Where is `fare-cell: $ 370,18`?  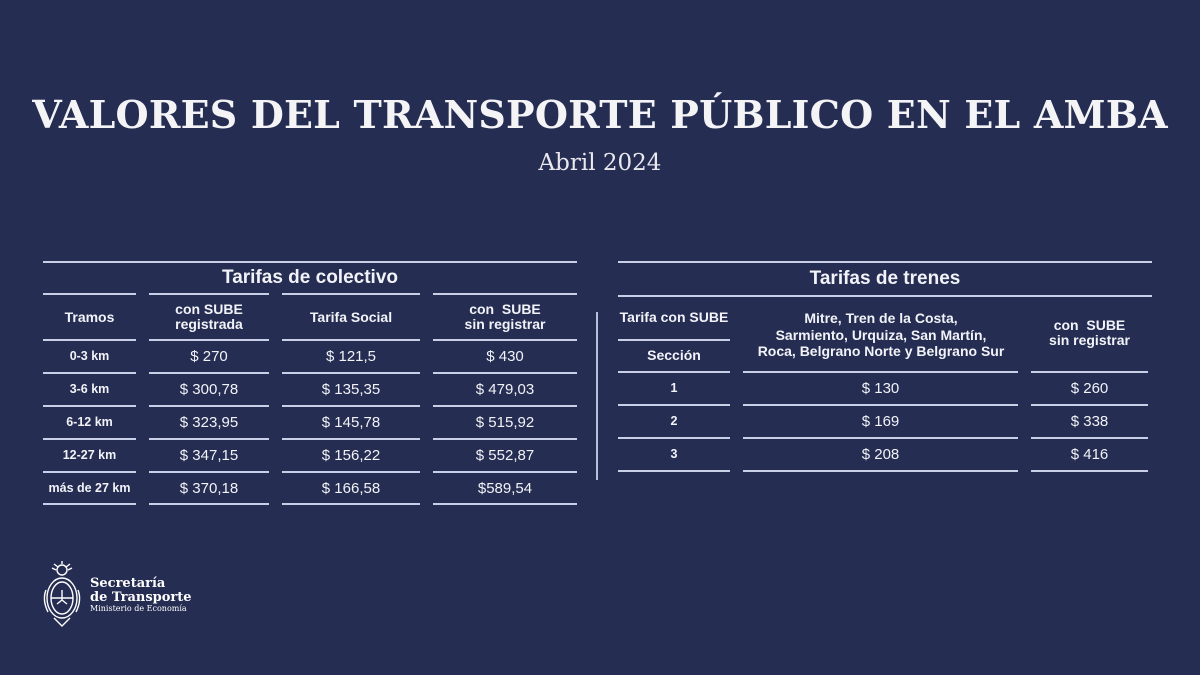 fare-cell: $ 370,18 is located at coordinates (209, 488).